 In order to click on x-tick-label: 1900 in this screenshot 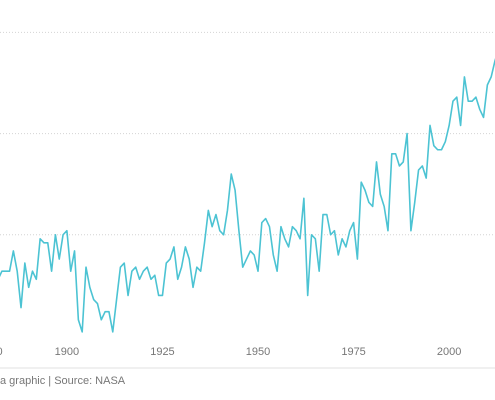, I will do `click(67, 352)`.